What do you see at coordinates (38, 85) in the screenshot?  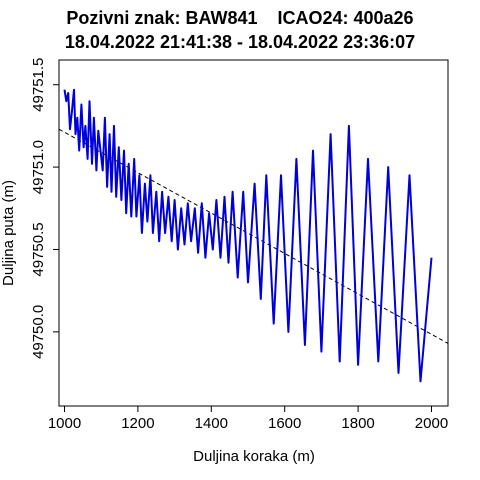 I see `y-tick-label: 49751.5` at bounding box center [38, 85].